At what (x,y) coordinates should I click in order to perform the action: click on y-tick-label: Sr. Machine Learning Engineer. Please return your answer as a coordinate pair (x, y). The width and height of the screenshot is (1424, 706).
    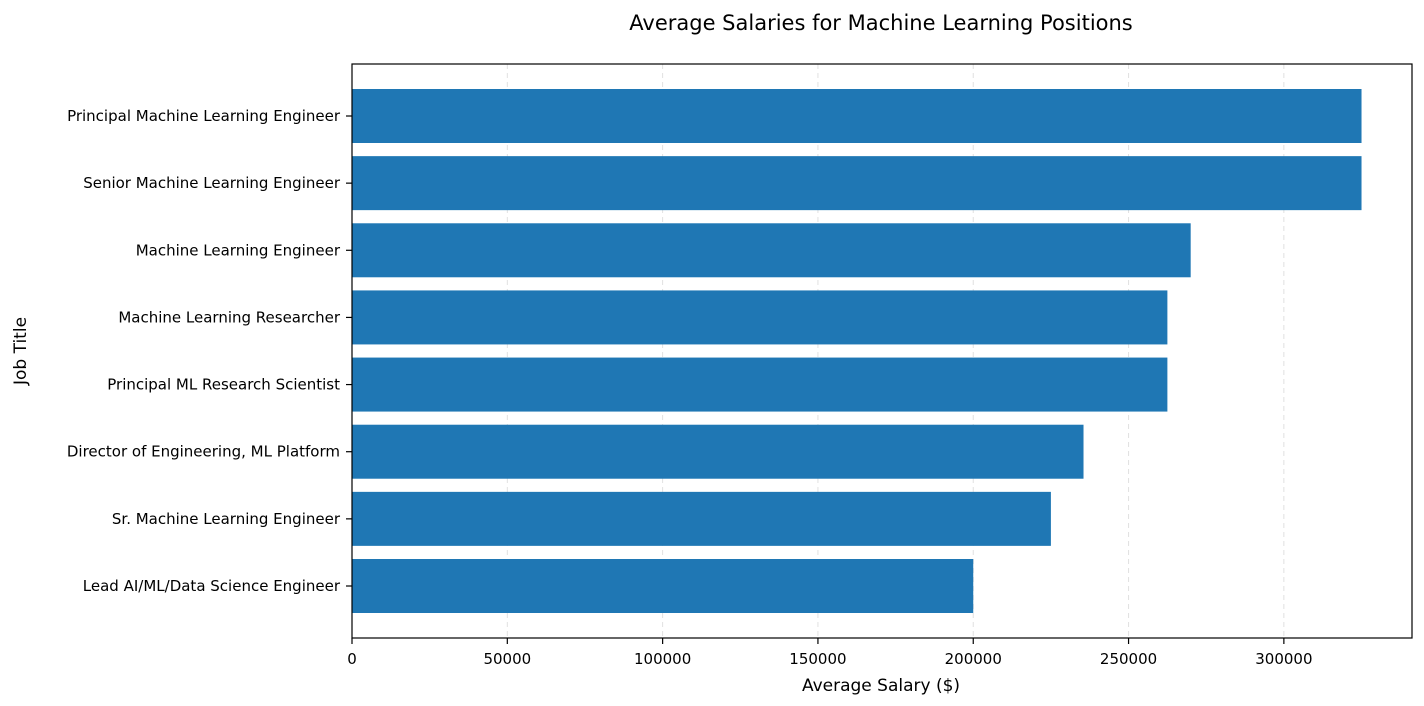
    Looking at the image, I should click on (226, 519).